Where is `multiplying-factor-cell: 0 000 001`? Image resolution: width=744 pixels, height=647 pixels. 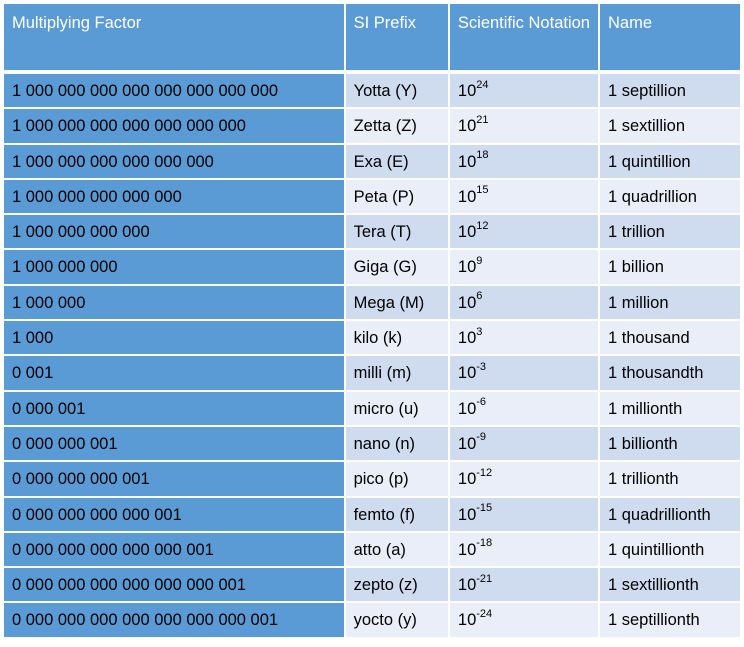 multiplying-factor-cell: 0 000 001 is located at coordinates (175, 409).